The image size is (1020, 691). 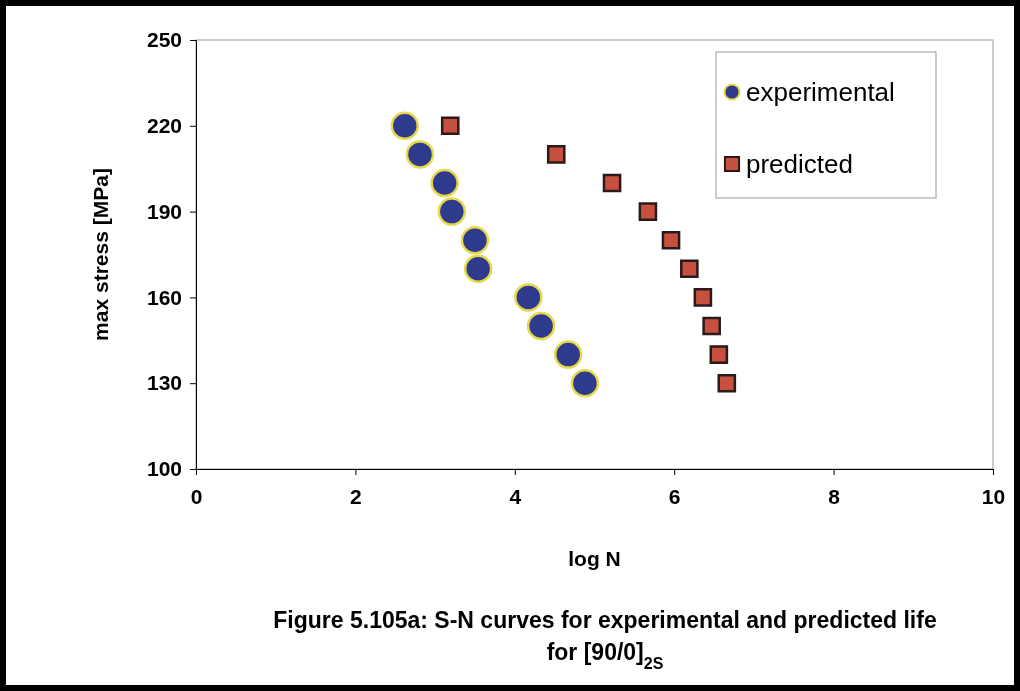 What do you see at coordinates (164, 40) in the screenshot?
I see `y-tick-label: 250` at bounding box center [164, 40].